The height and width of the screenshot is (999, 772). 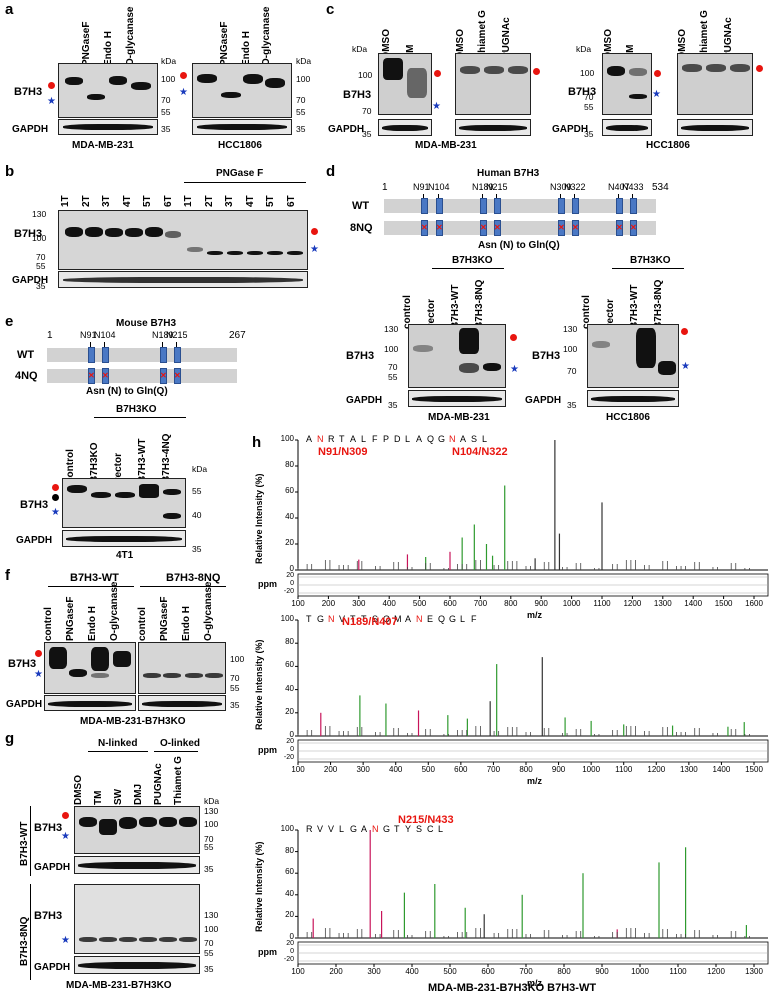 I want to click on ppm-box, so click(x=533, y=751).